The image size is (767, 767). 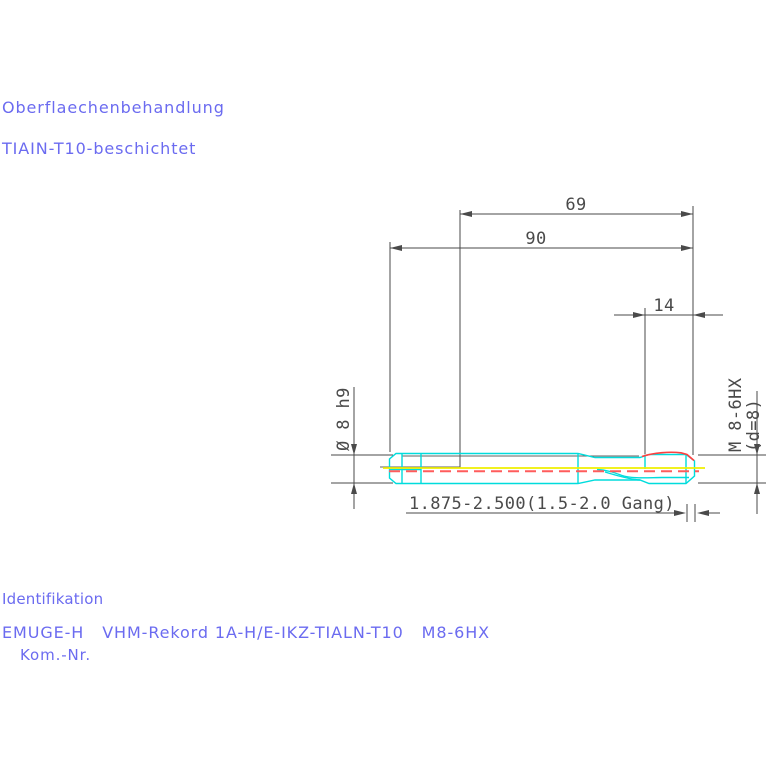 What do you see at coordinates (354, 488) in the screenshot?
I see `arrow-shankdia-bottom` at bounding box center [354, 488].